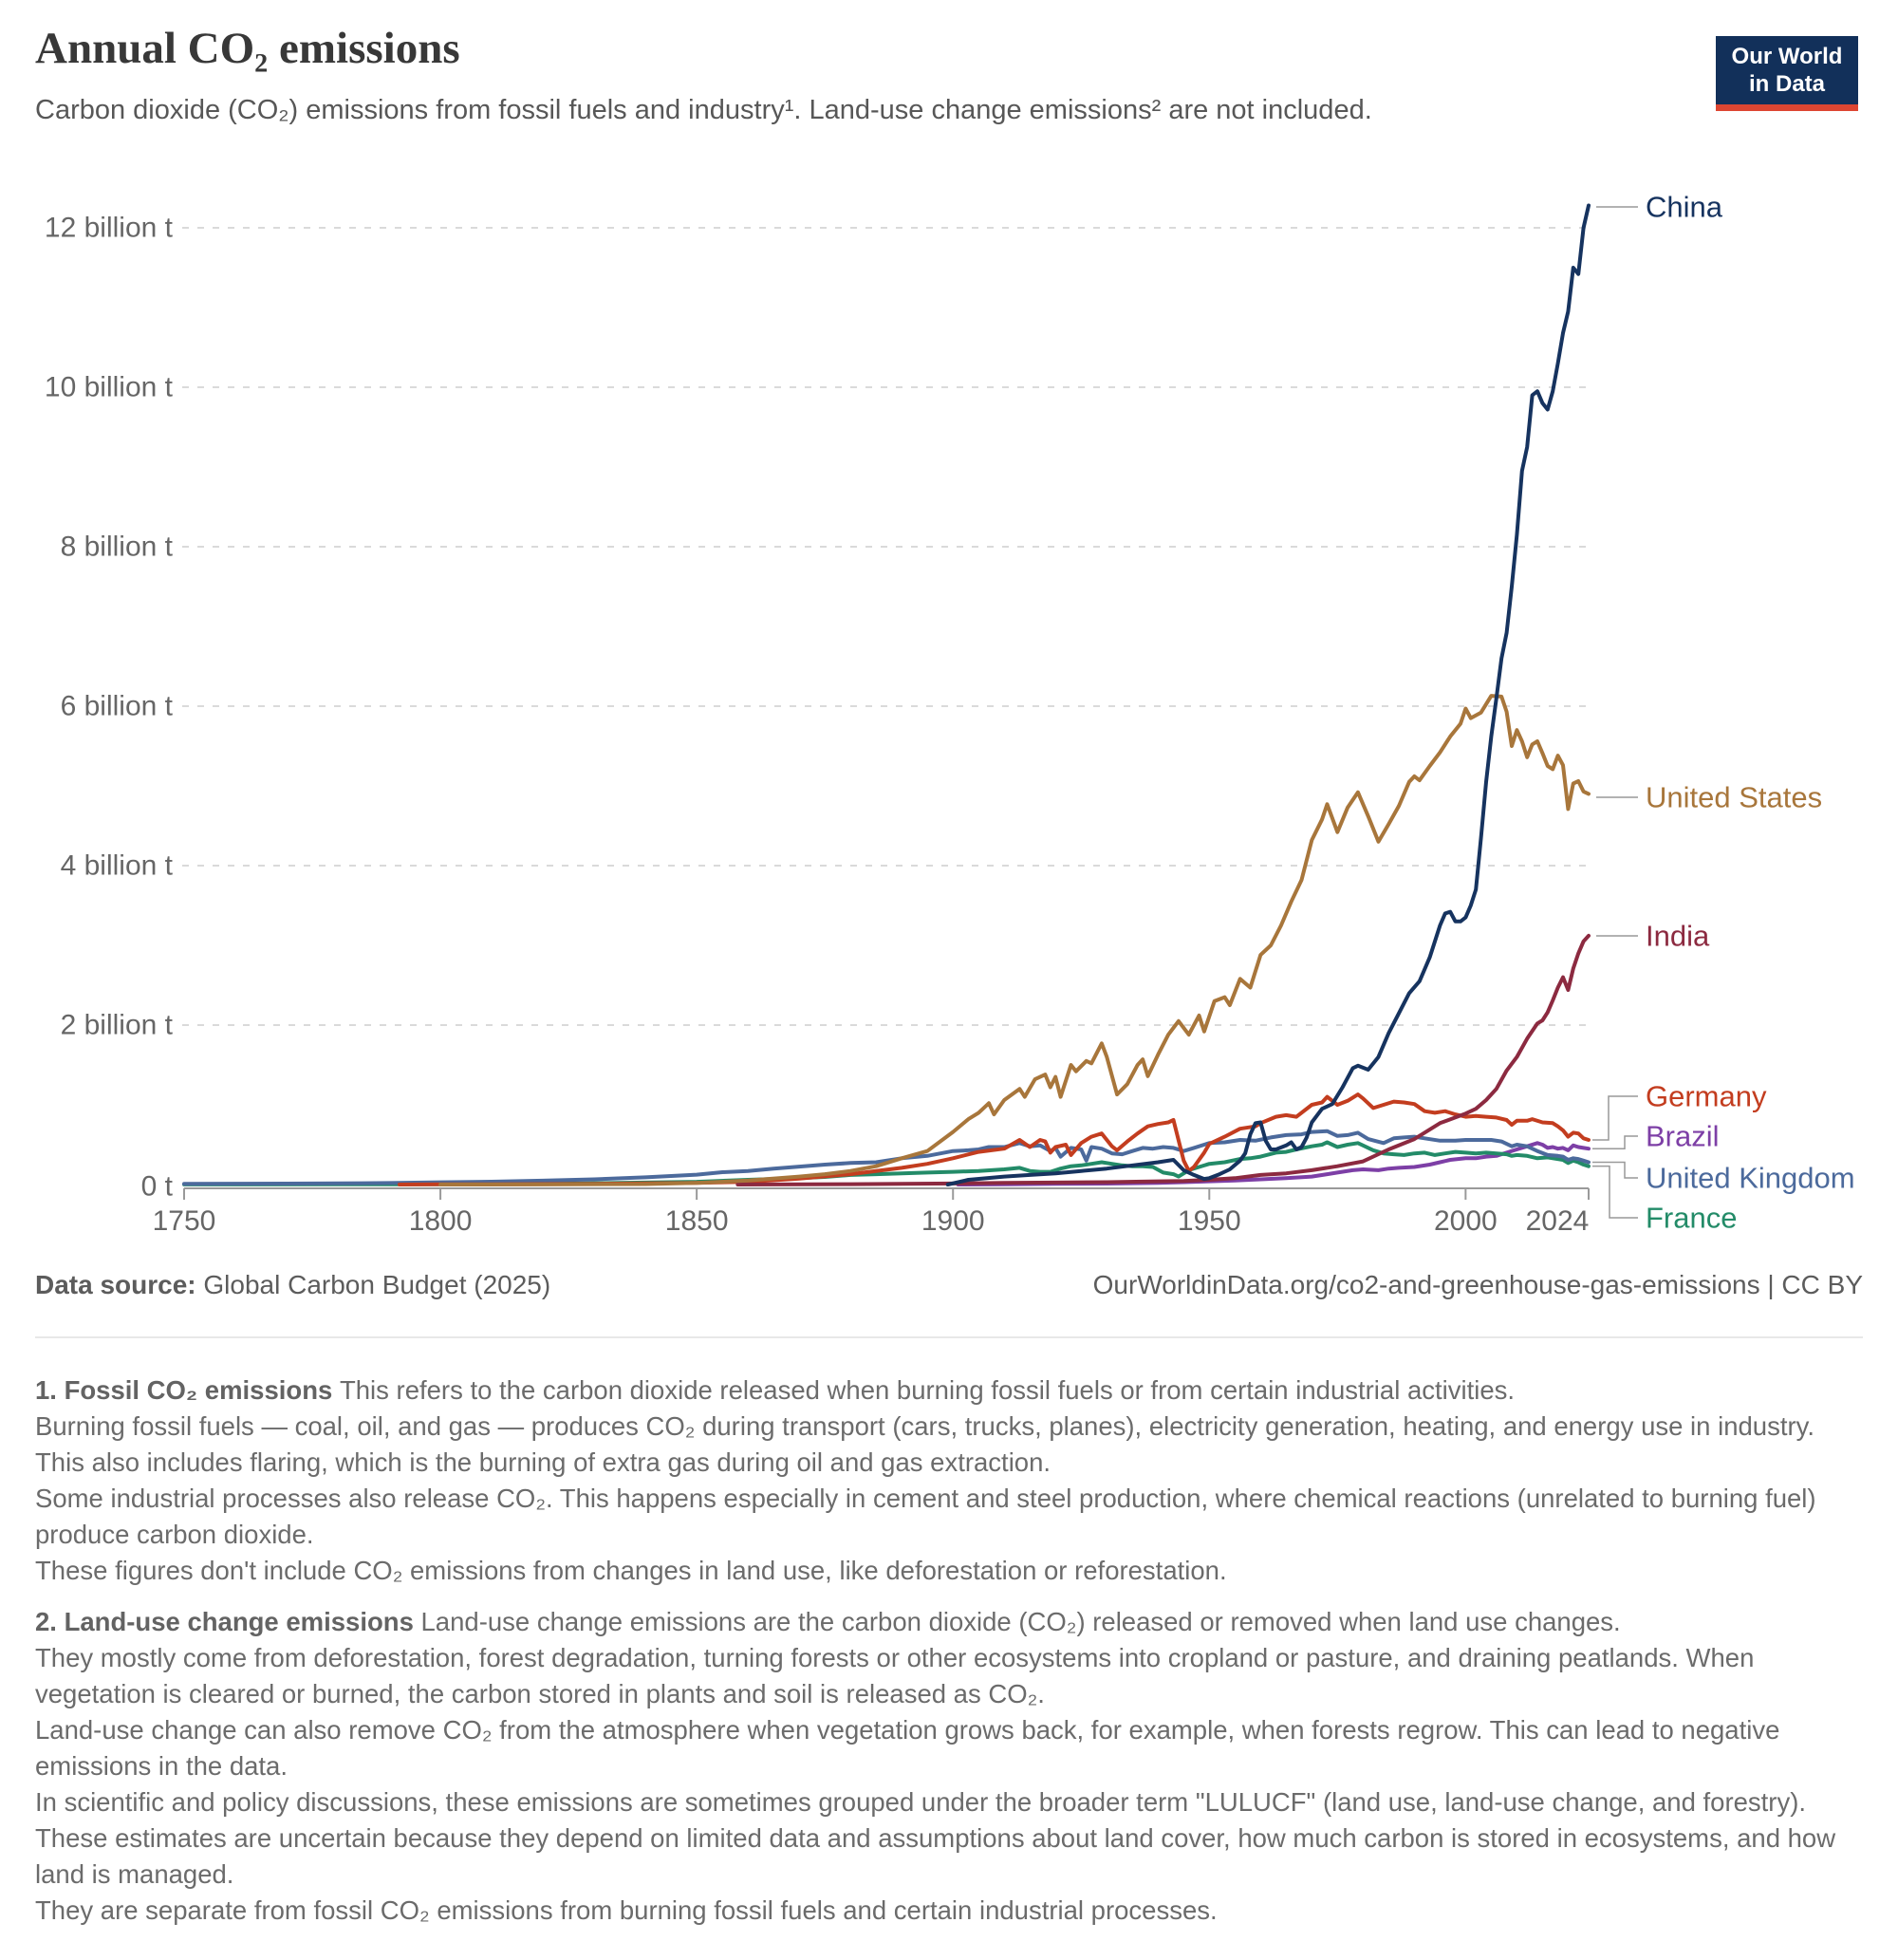 Image resolution: width=1898 pixels, height=1960 pixels. What do you see at coordinates (1683, 1137) in the screenshot?
I see `series-label-brazil: Brazil` at bounding box center [1683, 1137].